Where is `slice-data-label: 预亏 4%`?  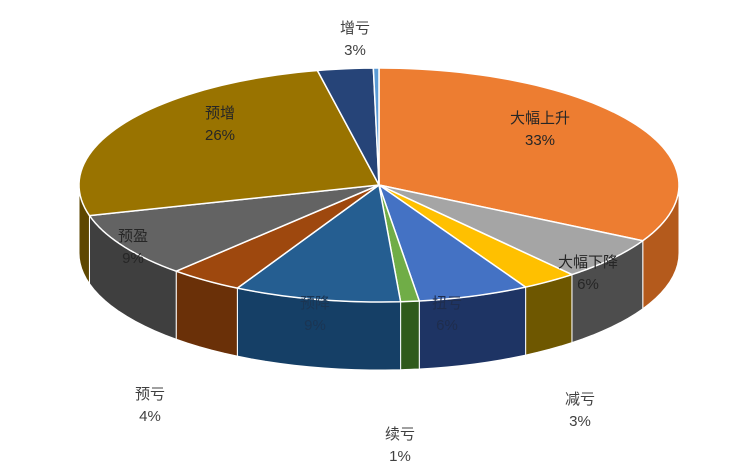 slice-data-label: 预亏 4% is located at coordinates (150, 405).